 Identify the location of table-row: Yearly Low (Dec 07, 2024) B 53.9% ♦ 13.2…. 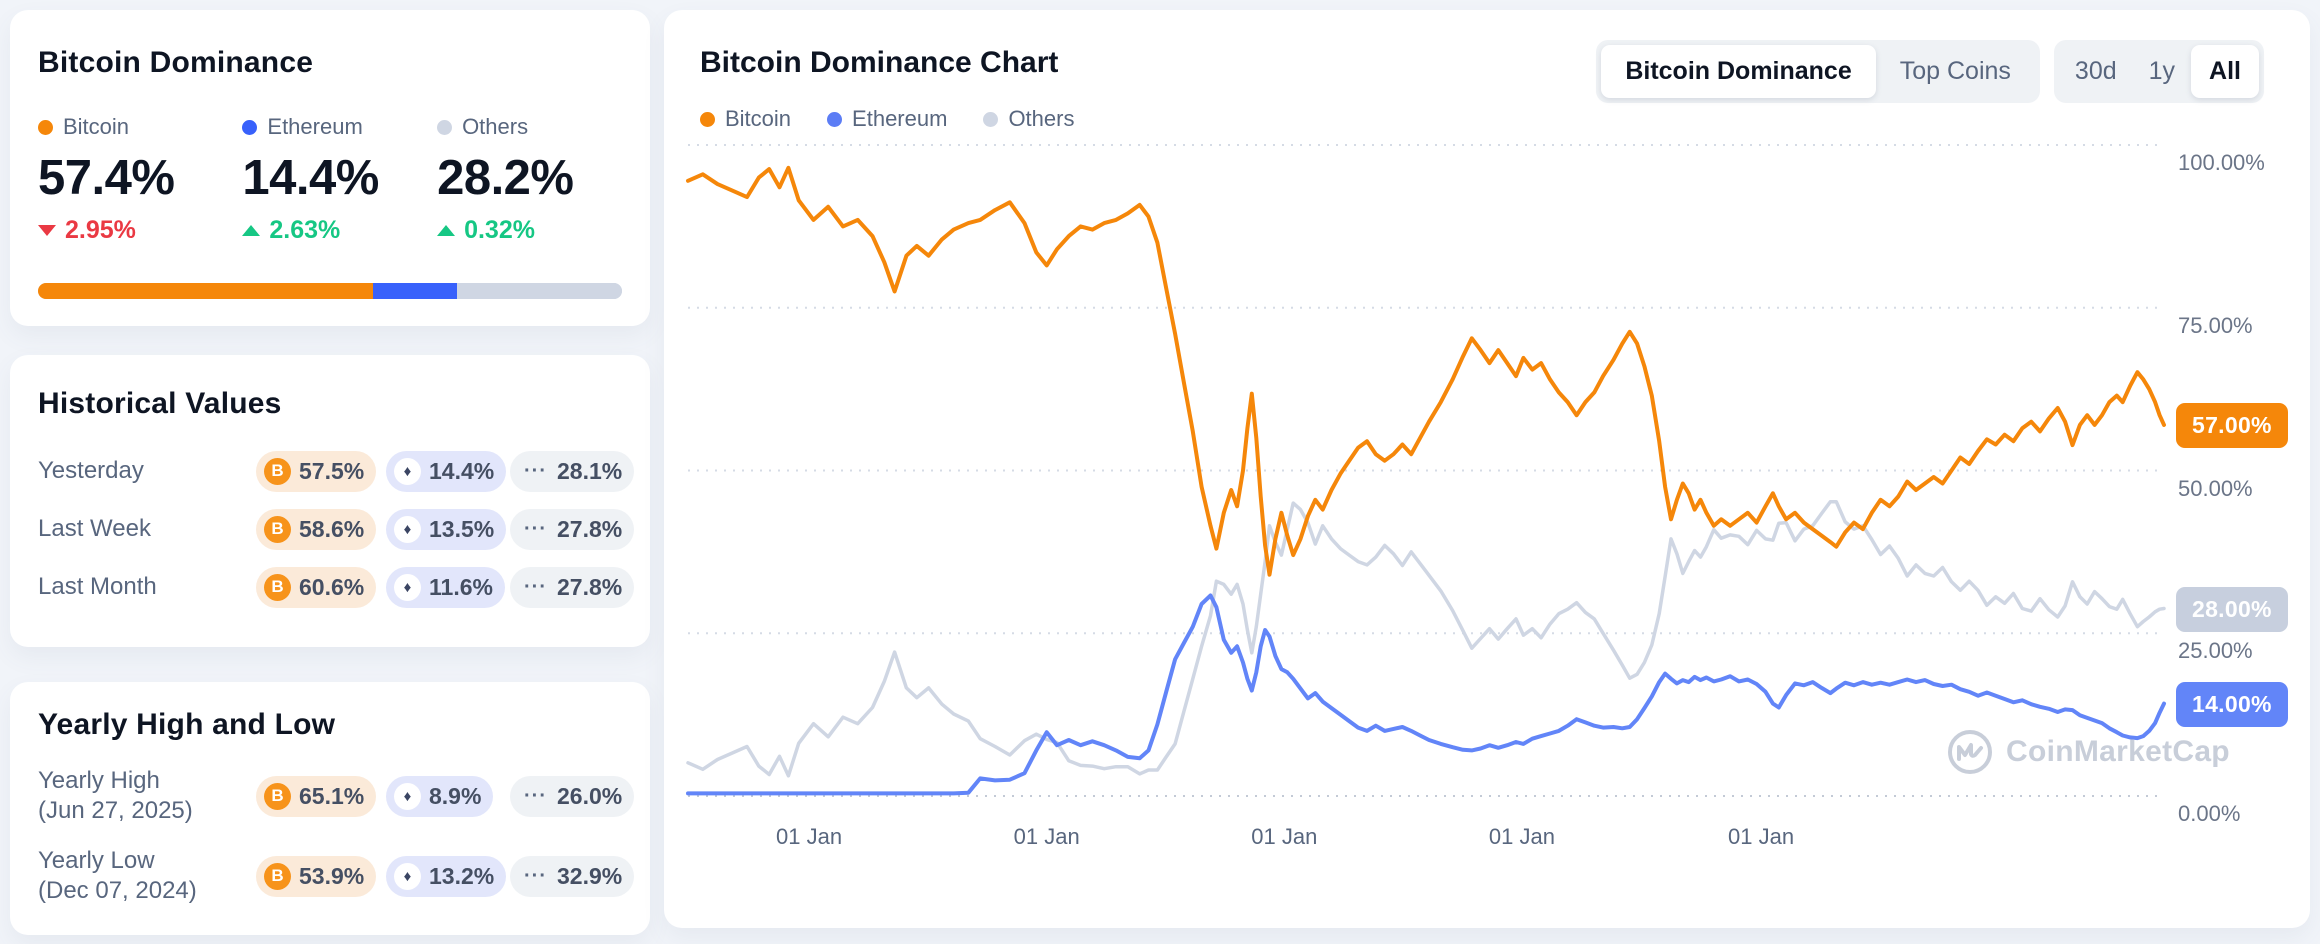
(336, 876).